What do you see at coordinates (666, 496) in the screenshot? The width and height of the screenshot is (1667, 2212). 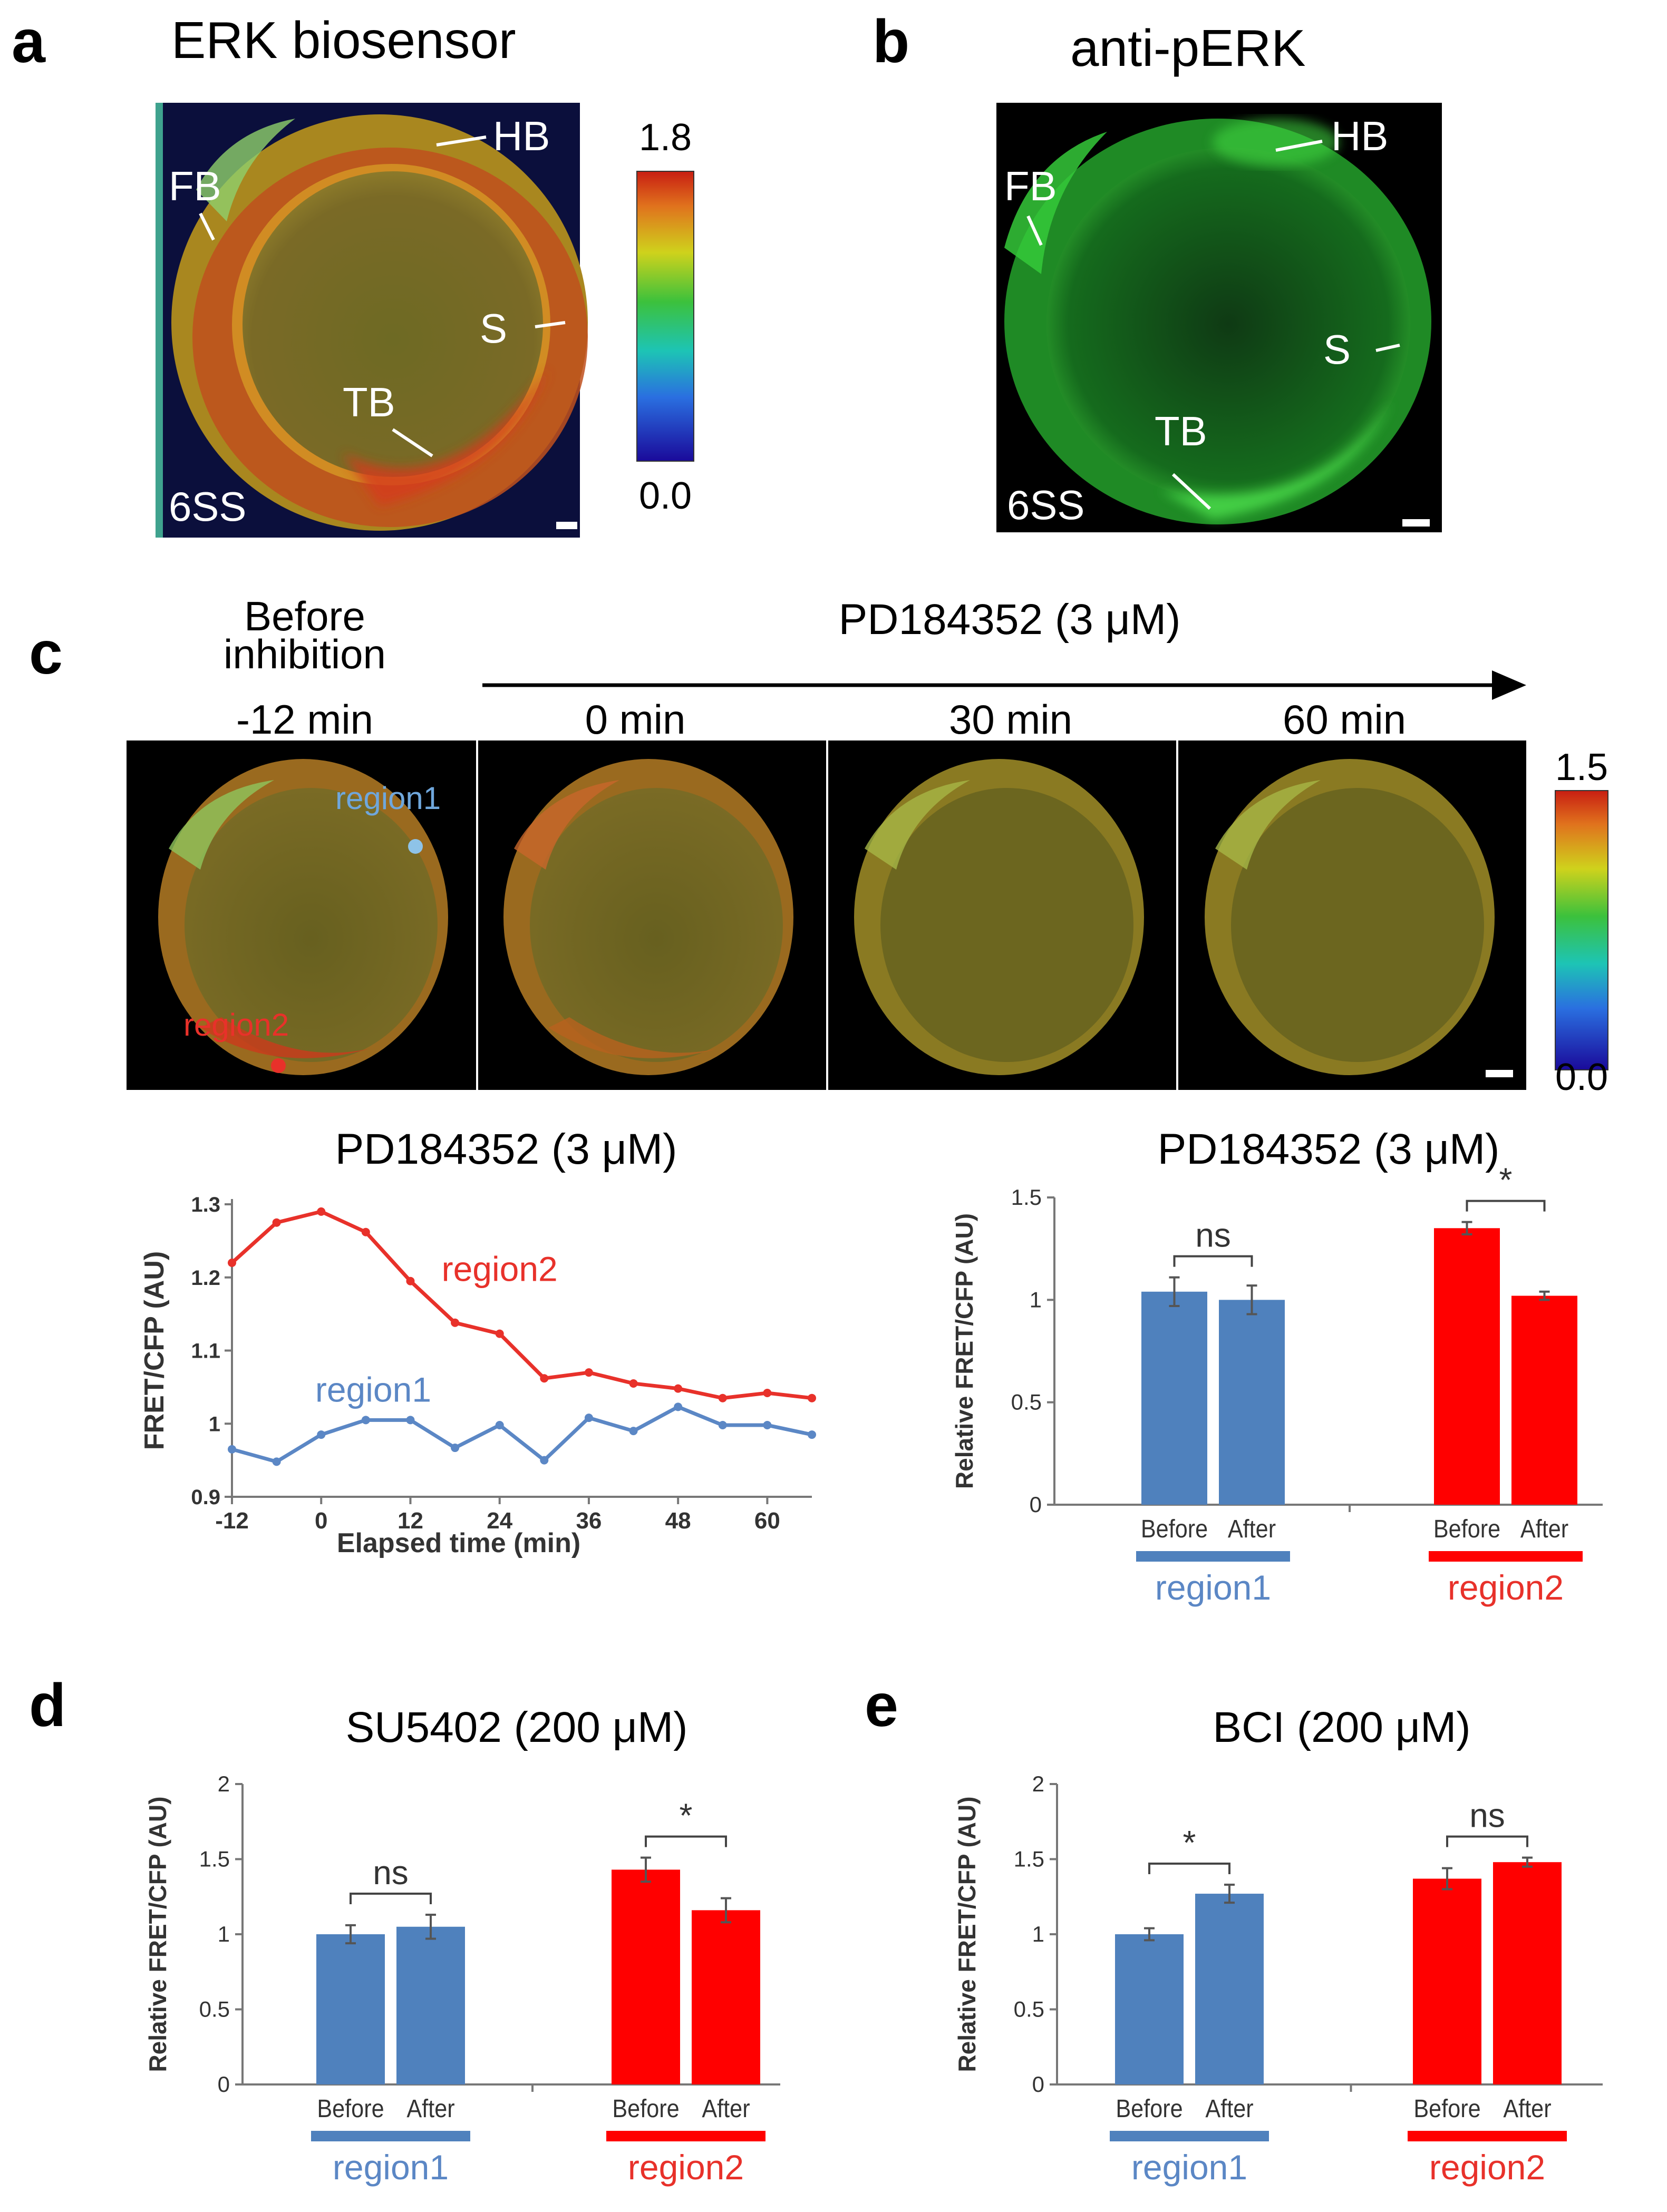 I see `panel-a-scale-min: 0.0` at bounding box center [666, 496].